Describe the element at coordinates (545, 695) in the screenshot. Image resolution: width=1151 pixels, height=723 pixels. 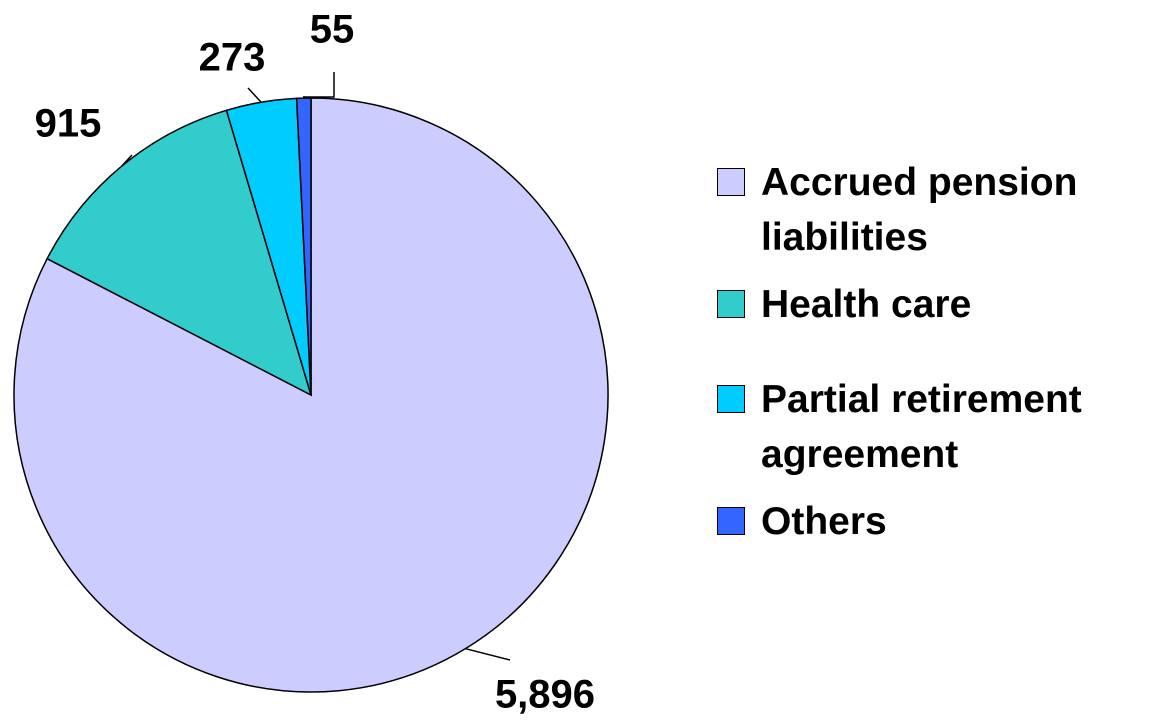
I see `data-label: 5,896` at that location.